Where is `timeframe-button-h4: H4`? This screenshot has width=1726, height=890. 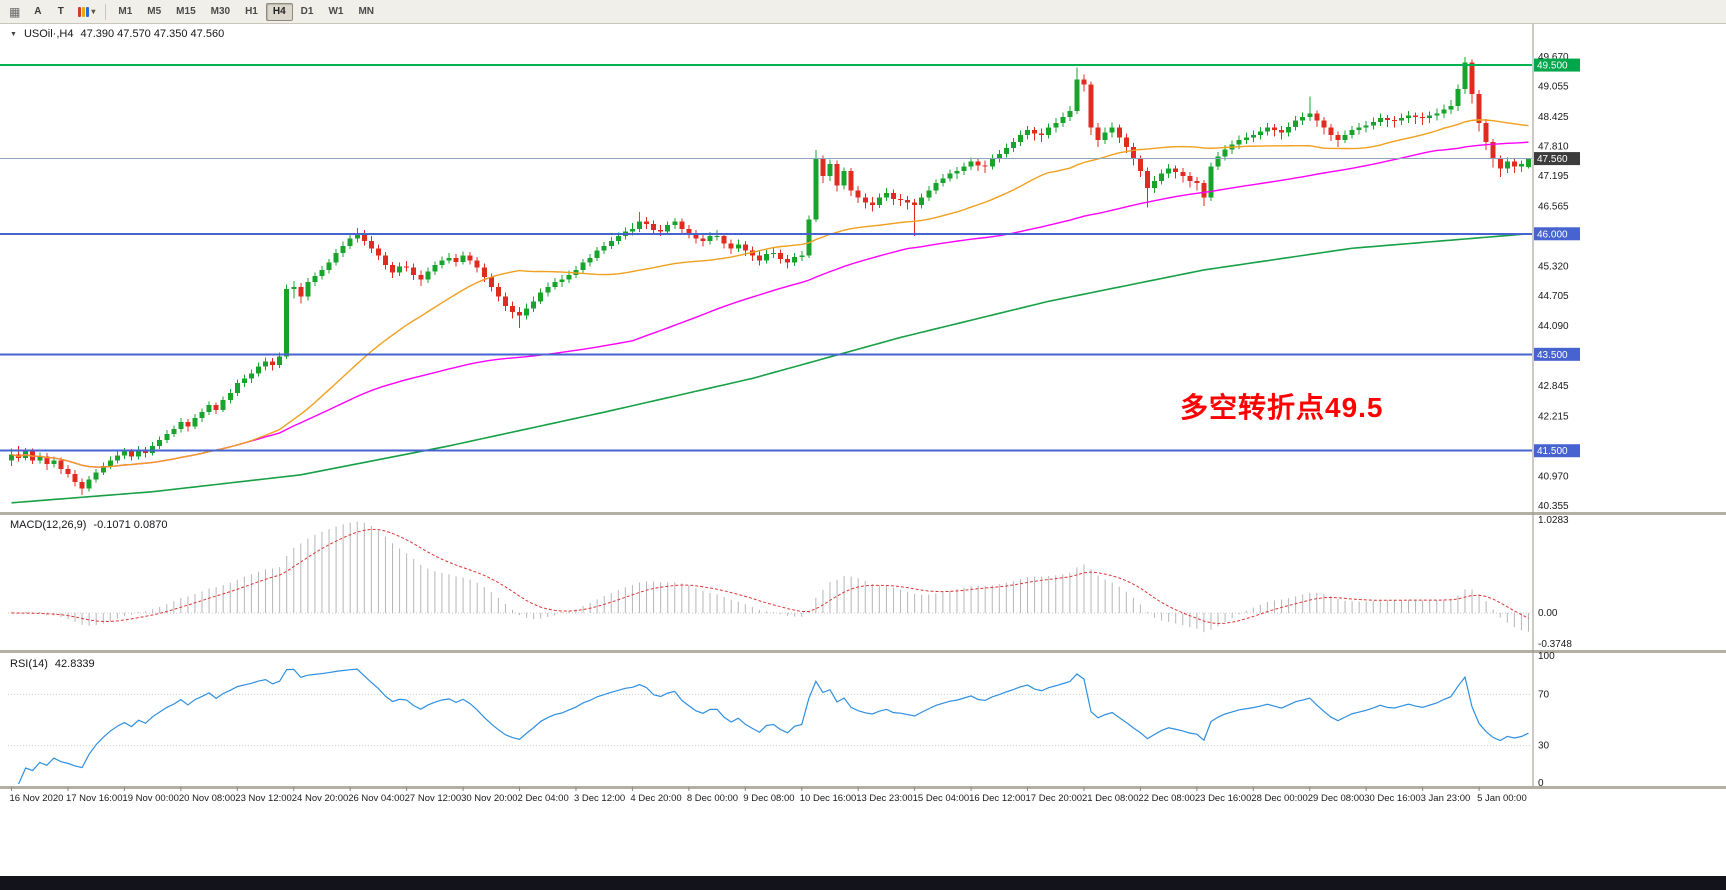
timeframe-button-h4: H4 is located at coordinates (279, 11).